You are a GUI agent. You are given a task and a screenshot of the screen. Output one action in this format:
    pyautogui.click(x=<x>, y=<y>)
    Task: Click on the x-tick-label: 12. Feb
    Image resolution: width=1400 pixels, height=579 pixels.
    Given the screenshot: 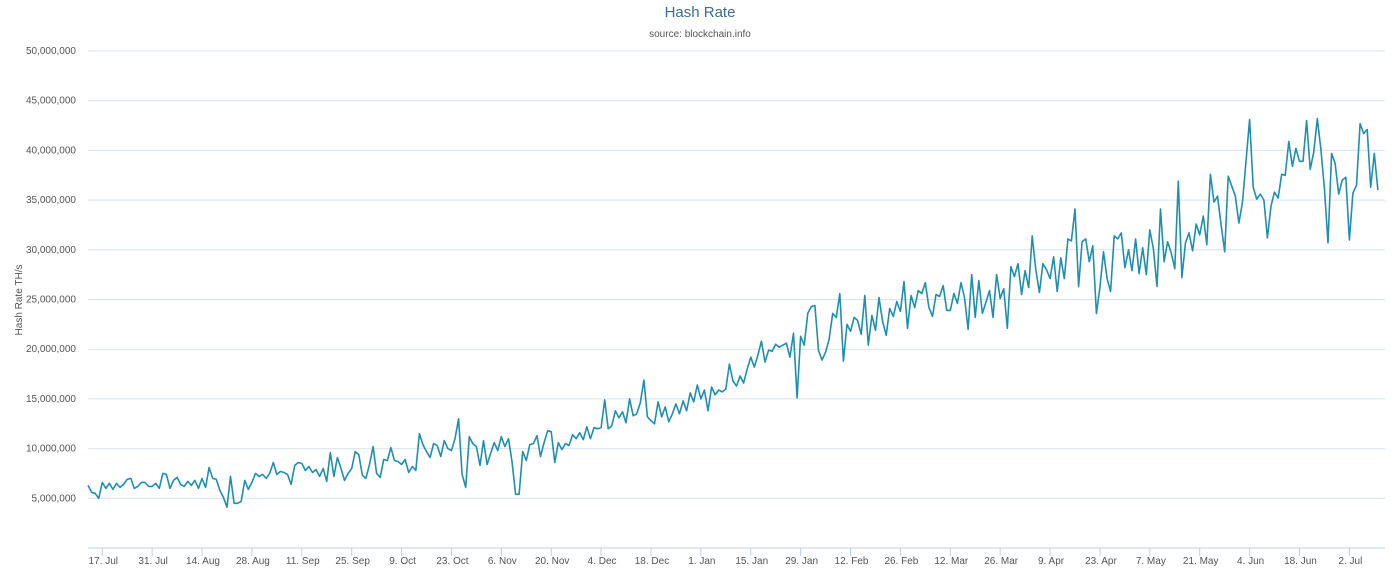 What is the action you would take?
    pyautogui.click(x=852, y=561)
    